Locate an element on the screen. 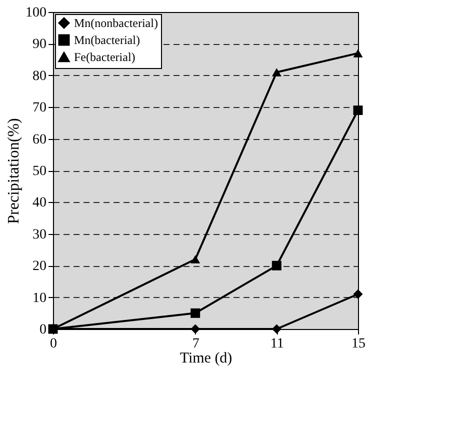  y-tick-label: 10 is located at coordinates (39, 298).